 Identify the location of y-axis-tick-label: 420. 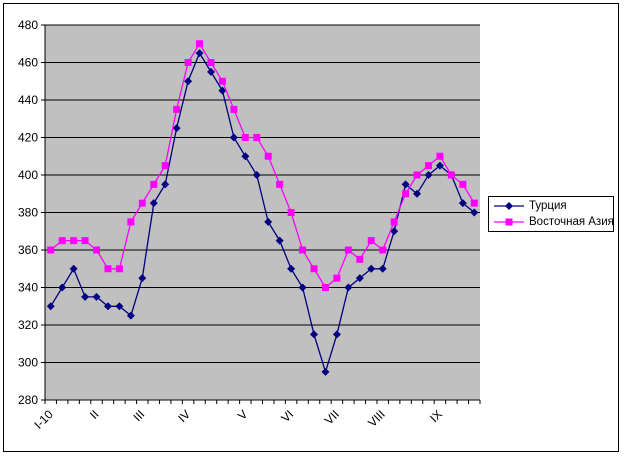
(28, 138).